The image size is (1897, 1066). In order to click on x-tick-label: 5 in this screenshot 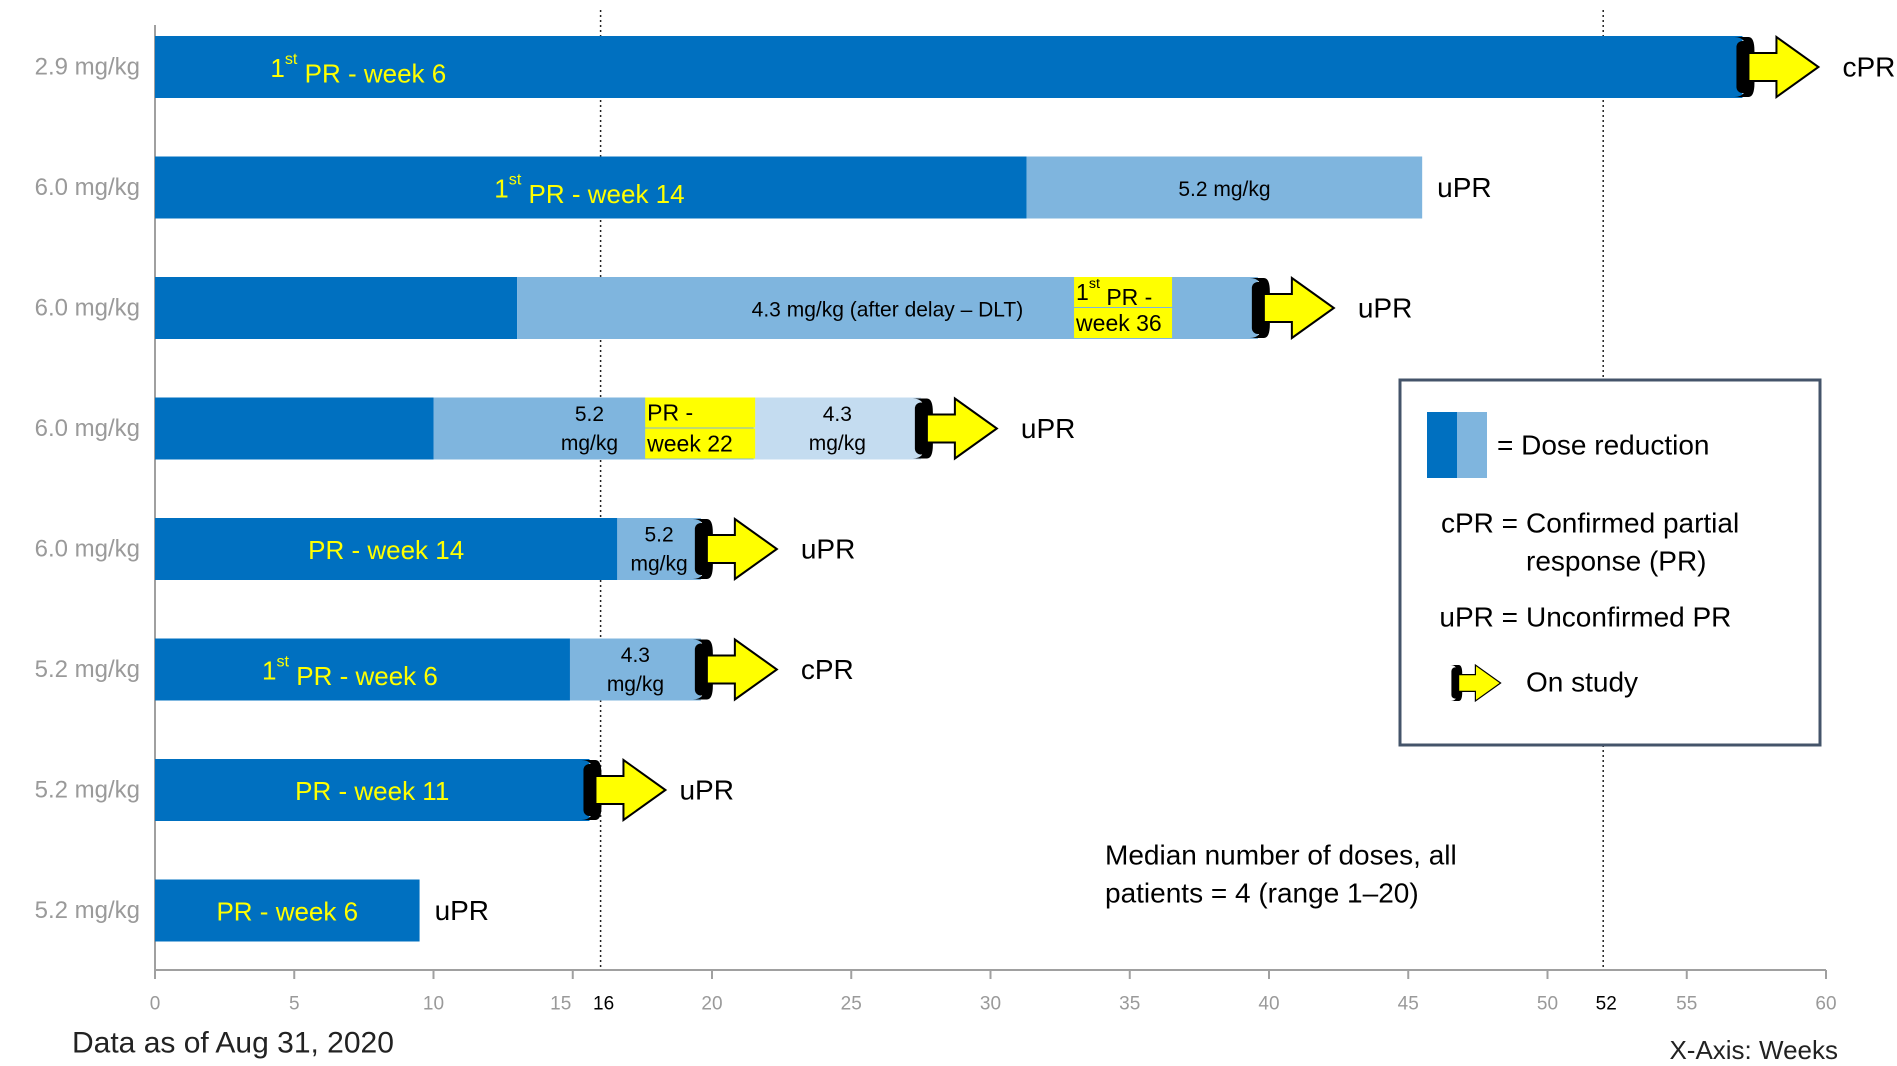, I will do `click(294, 1004)`.